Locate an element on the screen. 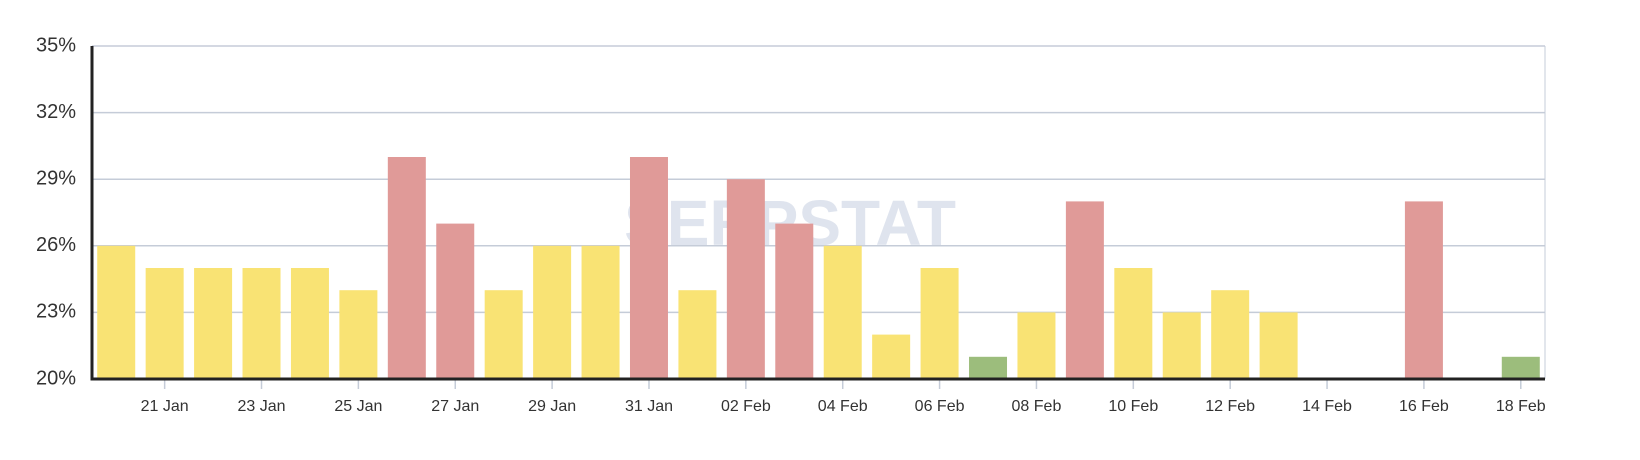  x-tick-label: 29 Jan is located at coordinates (552, 406).